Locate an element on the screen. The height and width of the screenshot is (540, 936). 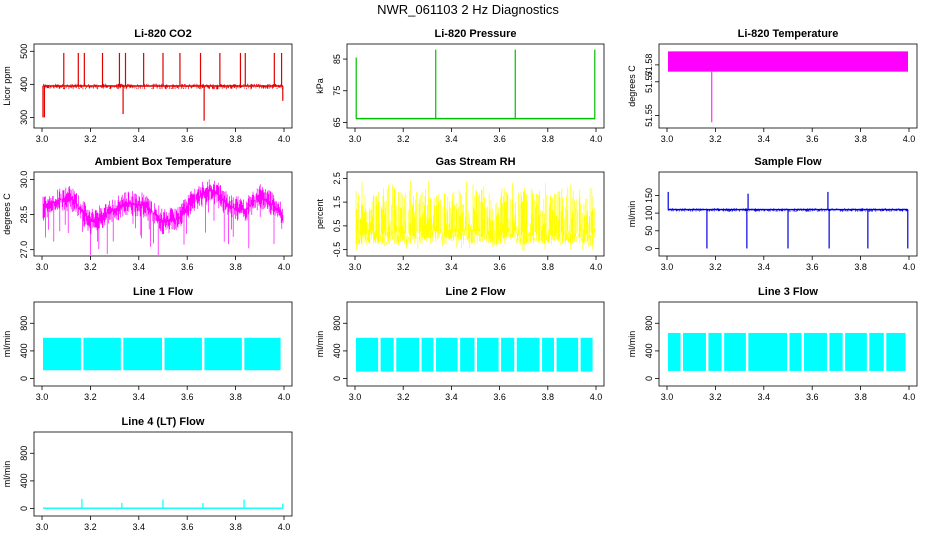
chart-6-xtick-label-3: 3.6 is located at coordinates (812, 267).